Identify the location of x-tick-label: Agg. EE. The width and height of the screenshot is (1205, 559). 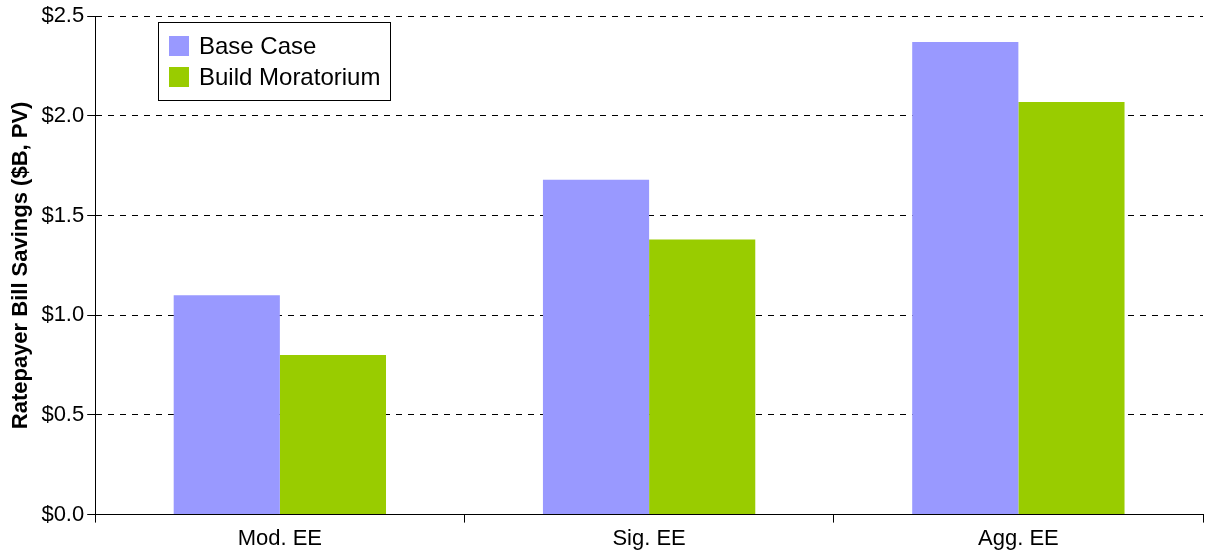
(1018, 537).